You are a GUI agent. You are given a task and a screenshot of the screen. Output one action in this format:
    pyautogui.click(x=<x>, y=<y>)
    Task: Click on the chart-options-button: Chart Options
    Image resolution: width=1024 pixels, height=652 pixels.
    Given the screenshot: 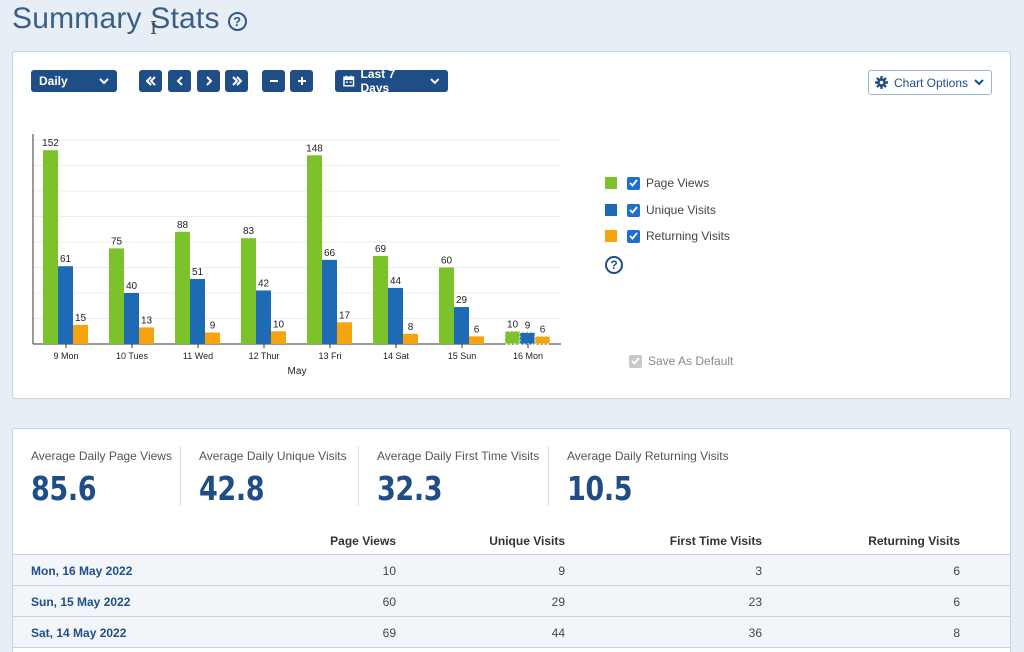 What is the action you would take?
    pyautogui.click(x=930, y=82)
    